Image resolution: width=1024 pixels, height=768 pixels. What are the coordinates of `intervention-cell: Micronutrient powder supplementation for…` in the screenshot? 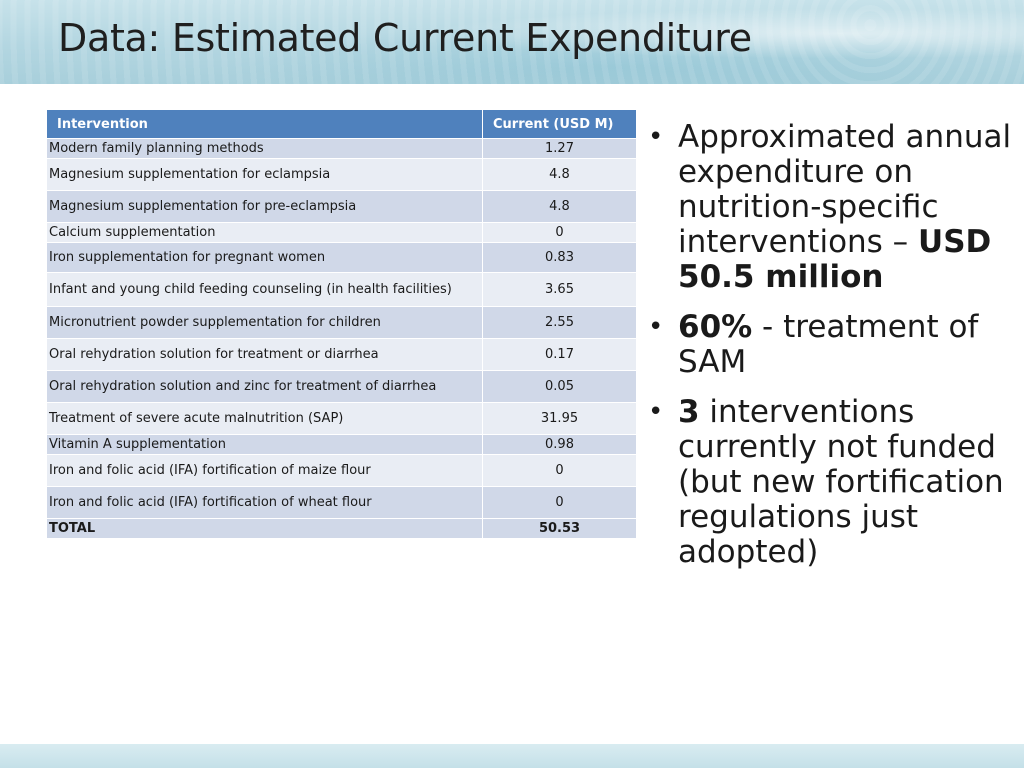 It's located at (264, 322).